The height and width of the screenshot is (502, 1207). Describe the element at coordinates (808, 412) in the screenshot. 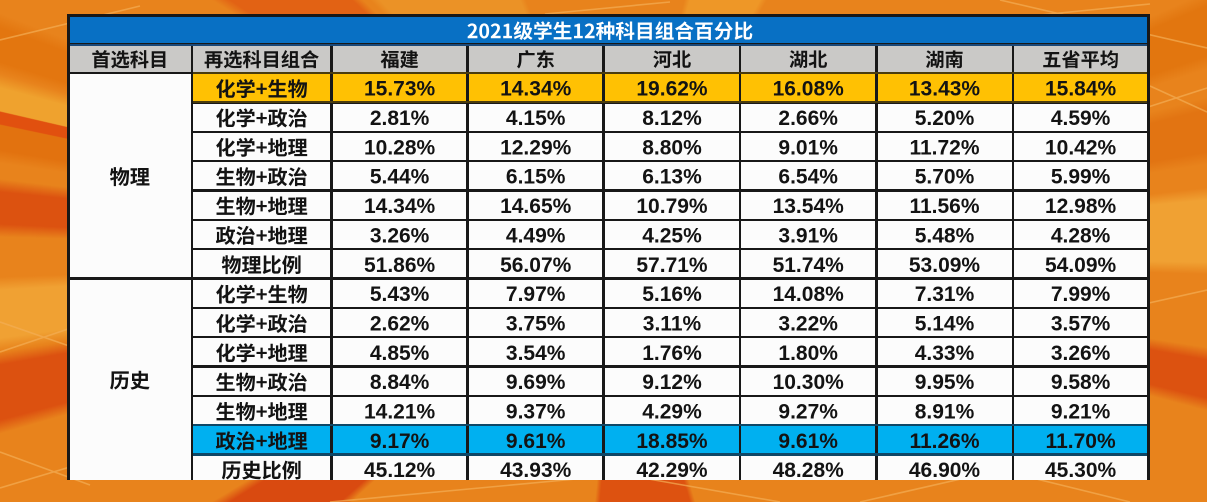

I see `svg-text: 9.27%` at that location.